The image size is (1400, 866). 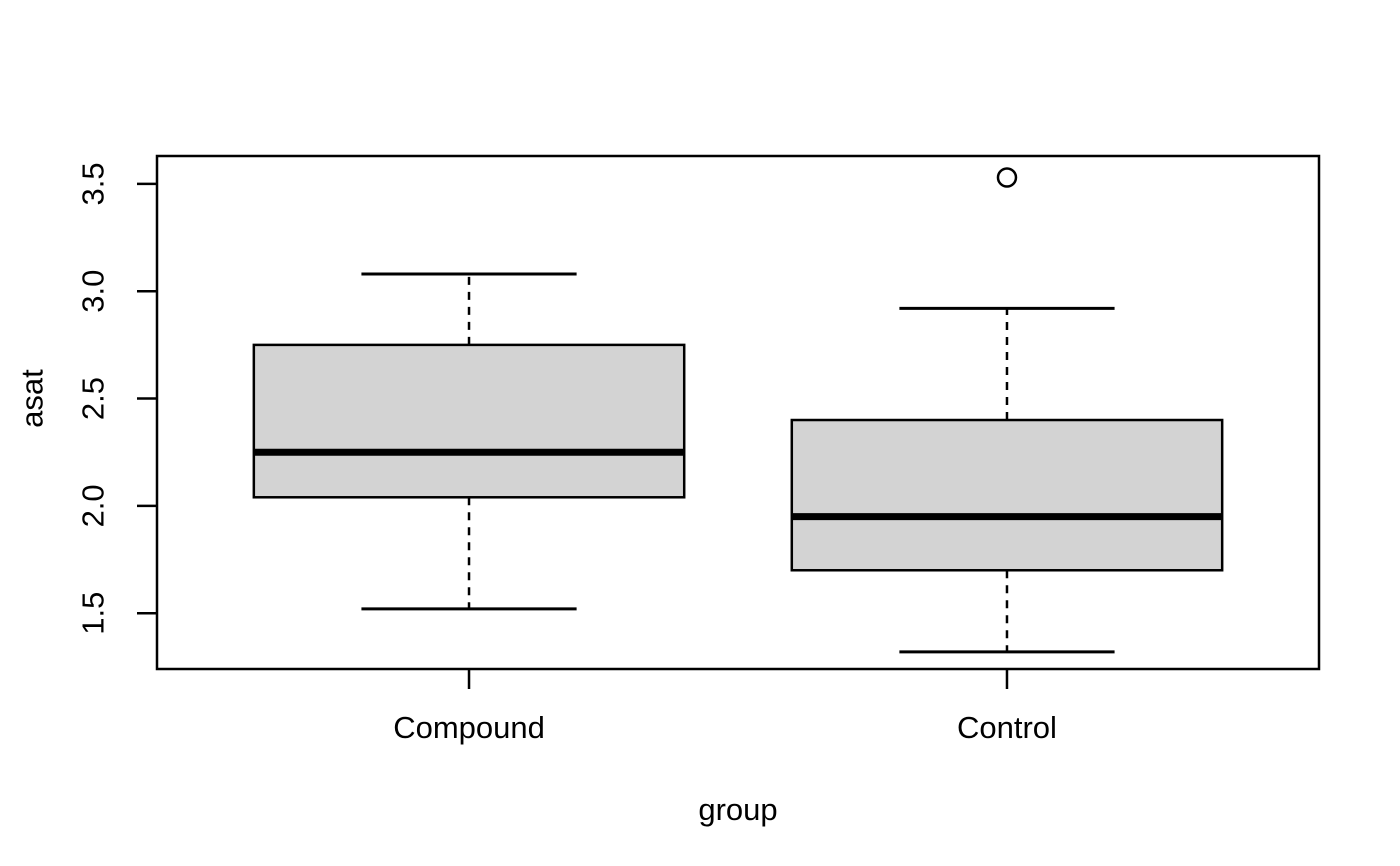 What do you see at coordinates (93, 505) in the screenshot?
I see `y-axis-tick-label: 2.0` at bounding box center [93, 505].